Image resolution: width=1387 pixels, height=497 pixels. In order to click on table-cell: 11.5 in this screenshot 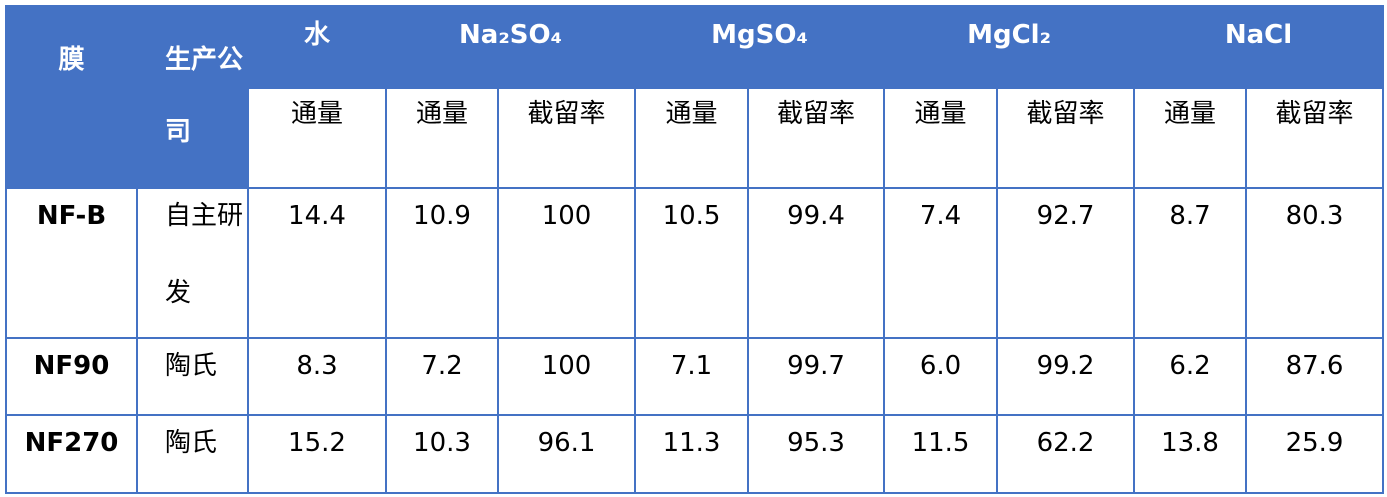, I will do `click(941, 454)`.